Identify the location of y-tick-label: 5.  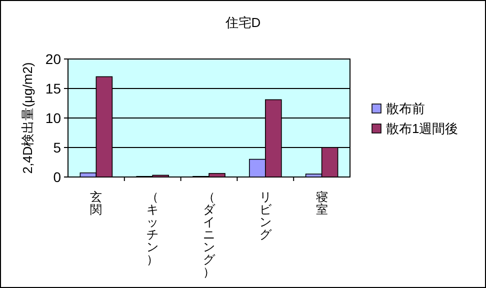
(57, 148).